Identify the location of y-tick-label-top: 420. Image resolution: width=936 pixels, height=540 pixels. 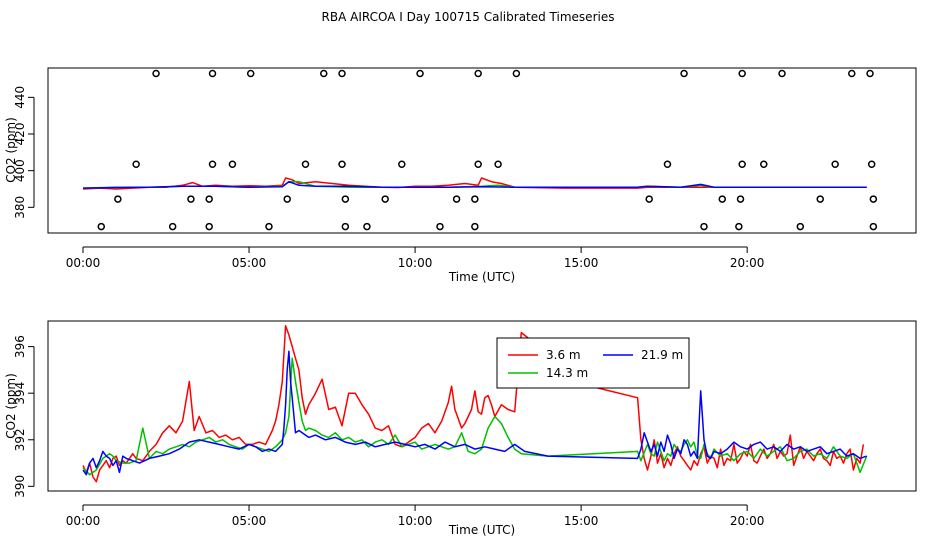
(20, 134).